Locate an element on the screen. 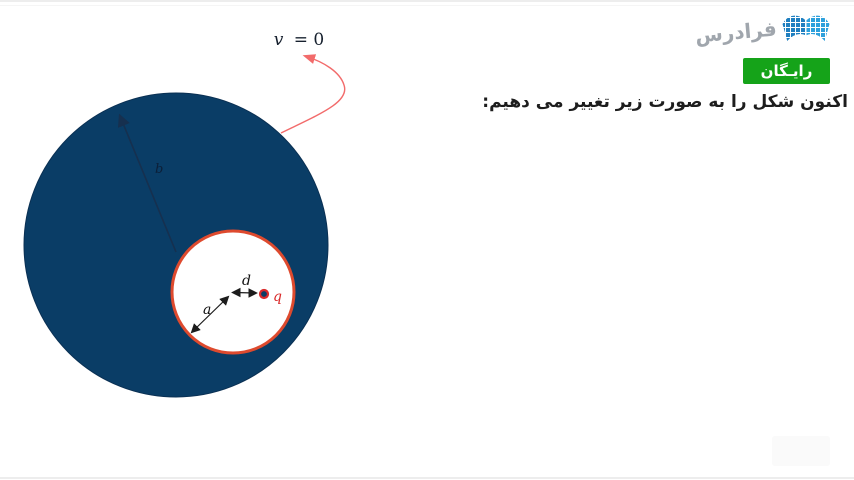  brand-logo: فرادرس is located at coordinates (763, 32).